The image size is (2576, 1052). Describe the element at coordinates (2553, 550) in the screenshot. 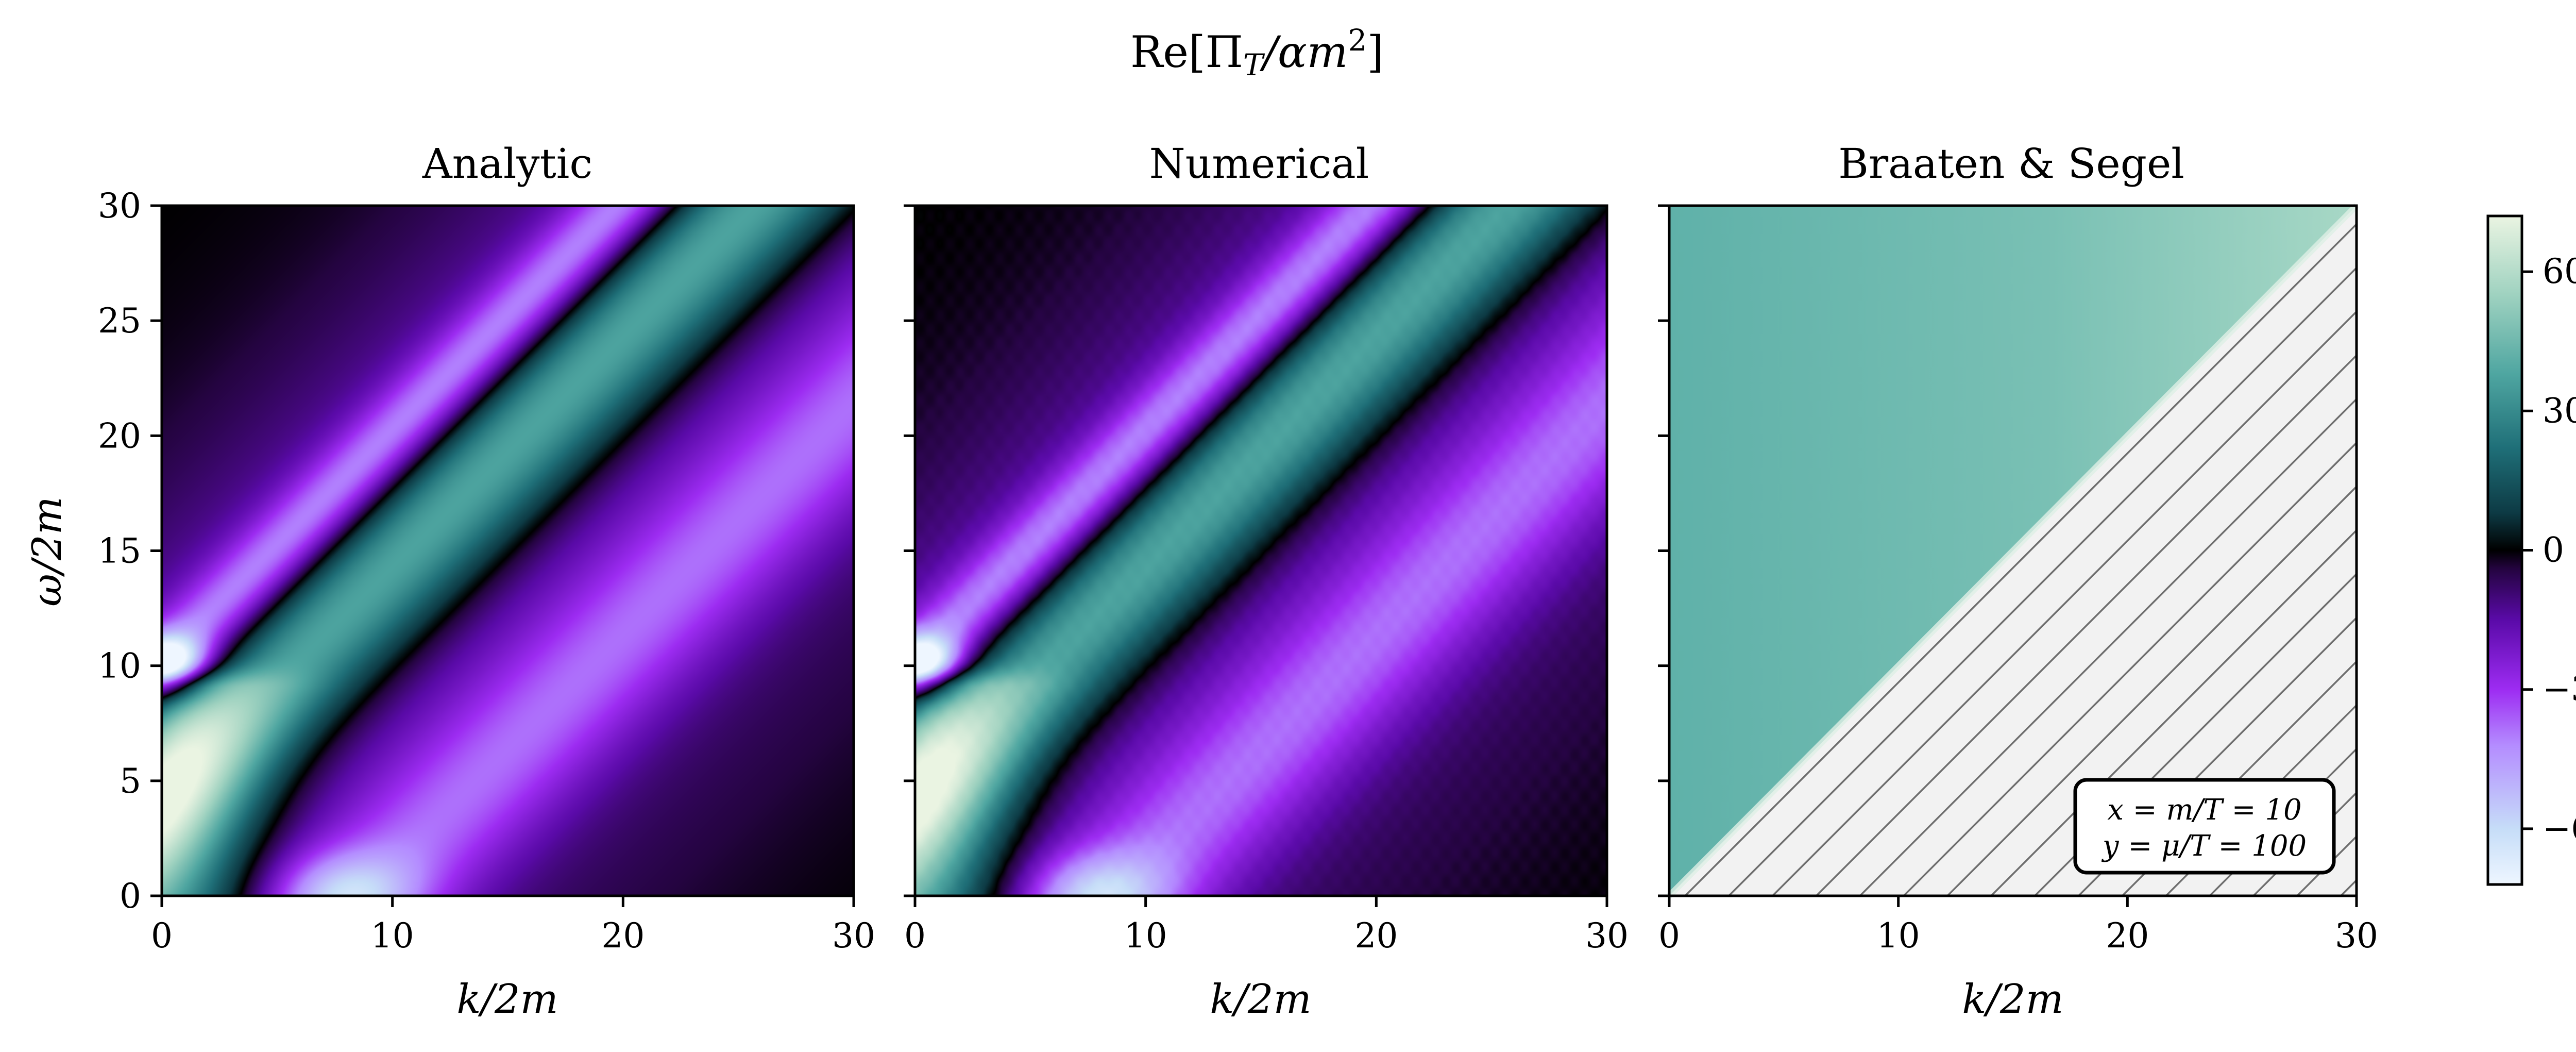

I see `colorbar-tick-label: 0` at that location.